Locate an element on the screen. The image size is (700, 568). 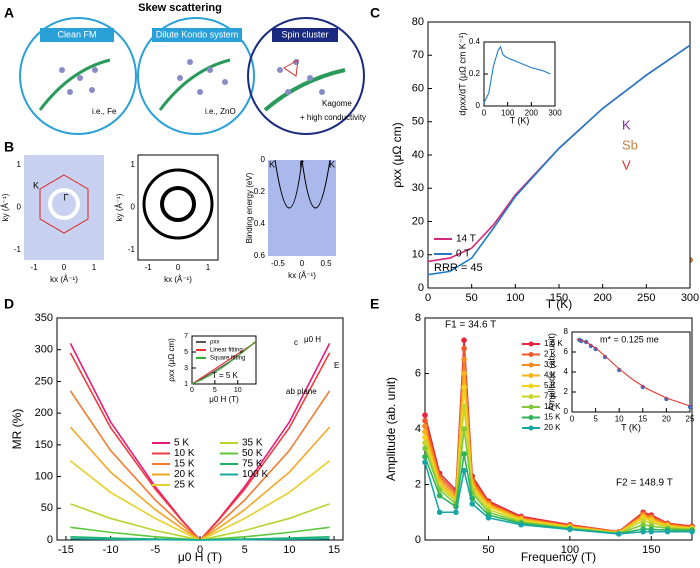
panel-label: A is located at coordinates (9, 13).